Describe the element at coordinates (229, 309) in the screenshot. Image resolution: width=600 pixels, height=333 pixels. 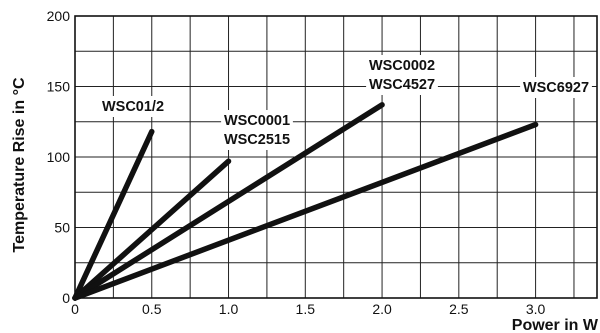
I see `x-tick-label: 1.0` at that location.